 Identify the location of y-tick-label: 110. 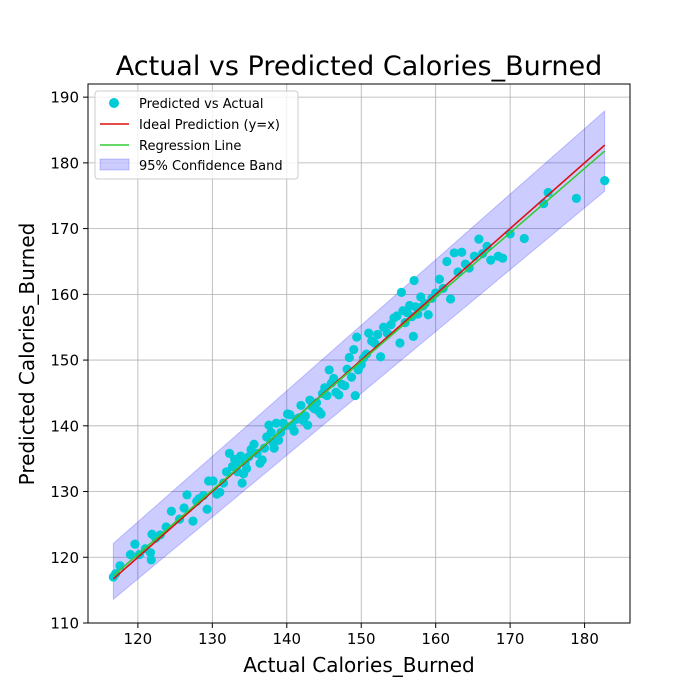
(64, 624).